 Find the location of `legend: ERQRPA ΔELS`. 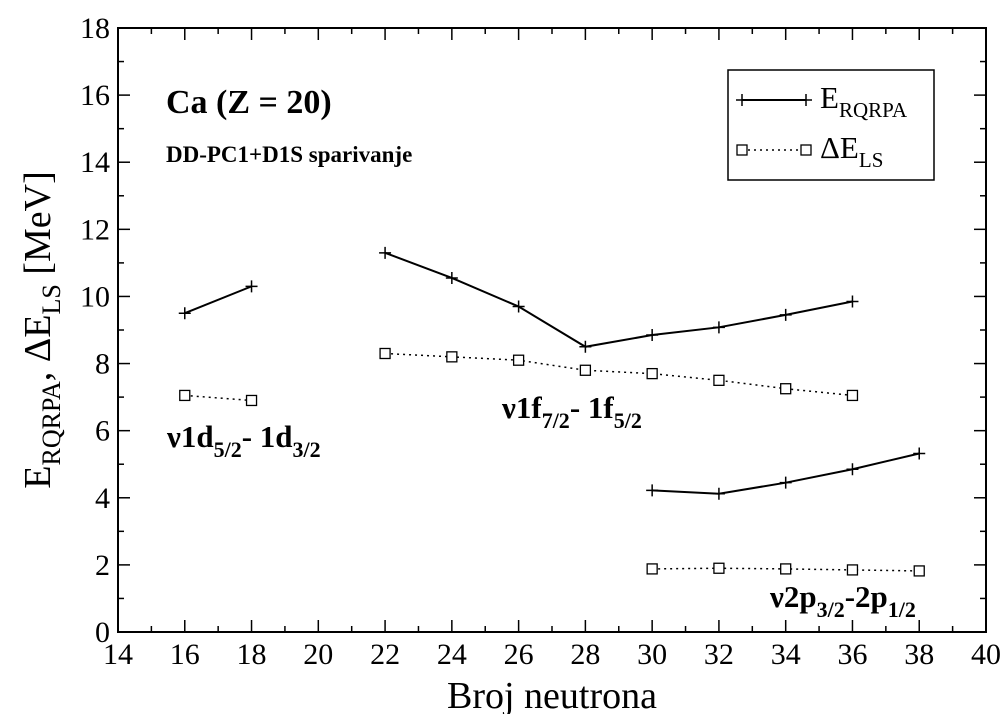

legend: ERQRPA ΔELS is located at coordinates (831, 125).